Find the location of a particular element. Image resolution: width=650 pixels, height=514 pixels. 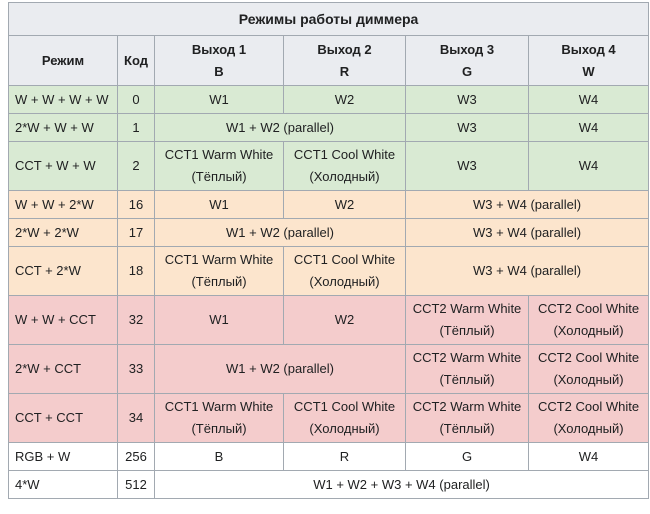

line: B is located at coordinates (219, 71).